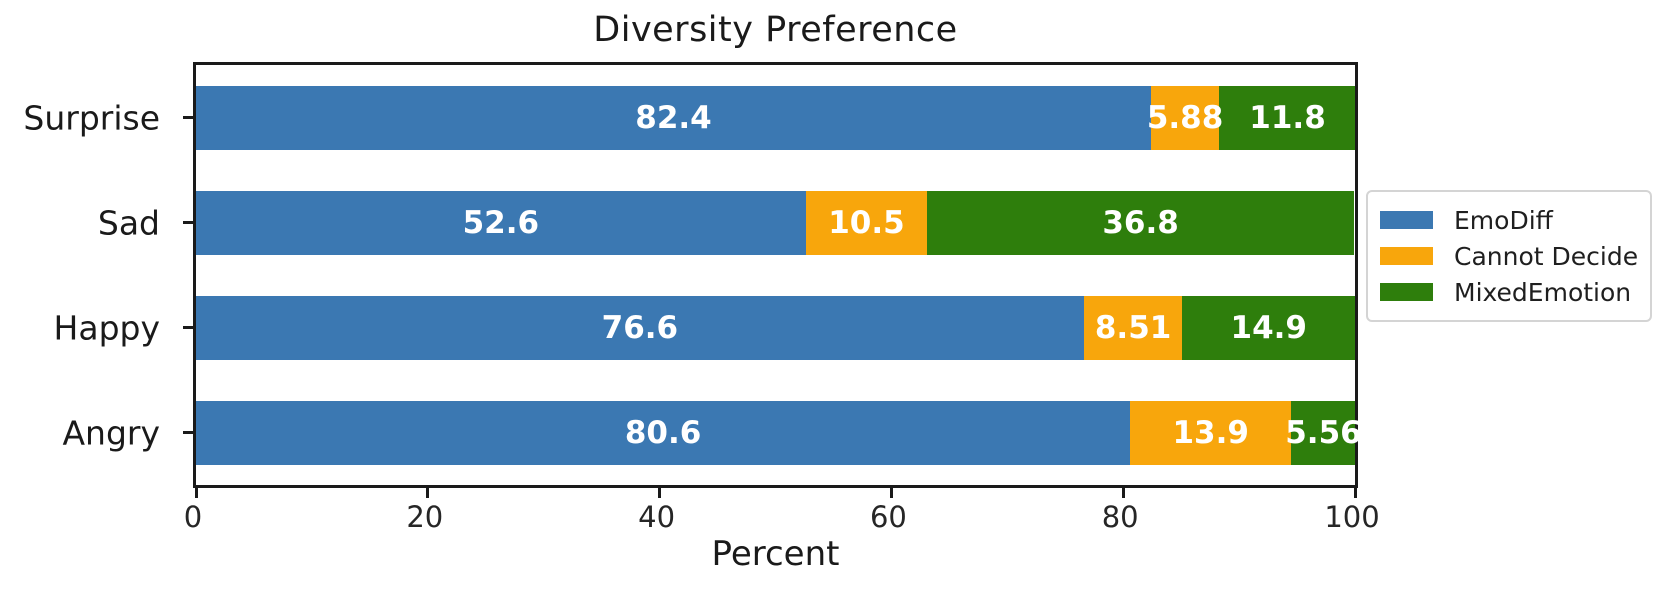 This screenshot has width=1666, height=601. What do you see at coordinates (775, 30) in the screenshot?
I see `chart-title: Diversity Preference` at bounding box center [775, 30].